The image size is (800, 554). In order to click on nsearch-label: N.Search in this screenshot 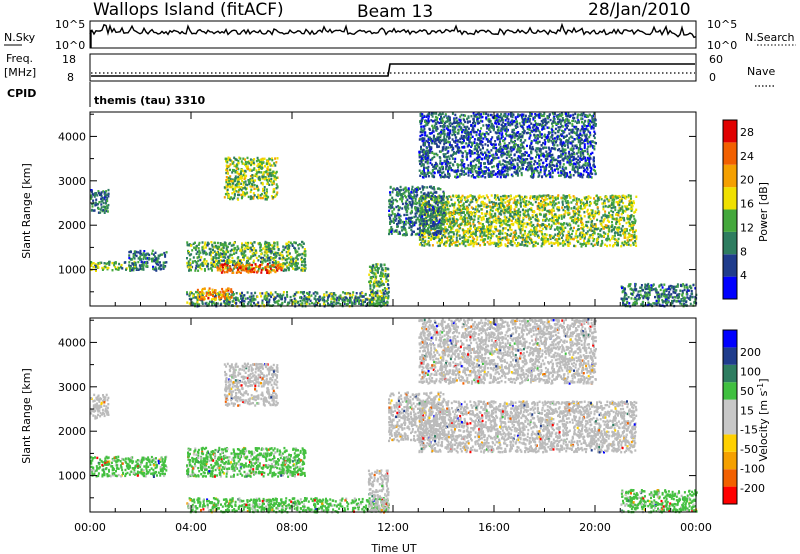, I will do `click(770, 37)`.